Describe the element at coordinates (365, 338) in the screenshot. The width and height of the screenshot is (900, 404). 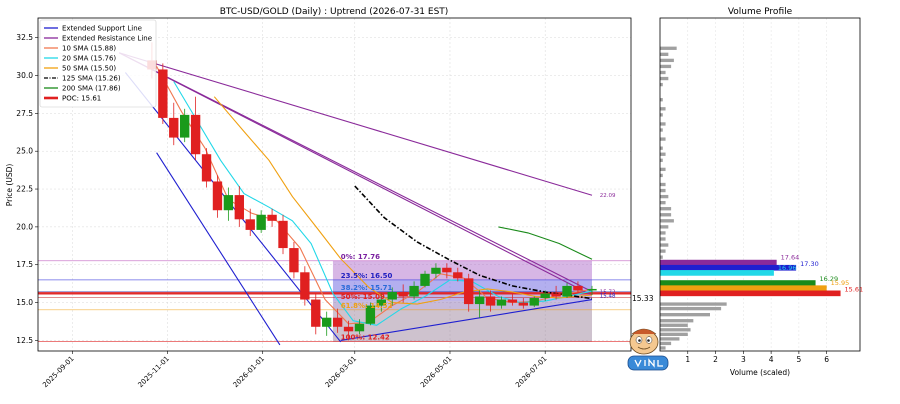
I see `fib-level-label: 100%: 12.42` at that location.